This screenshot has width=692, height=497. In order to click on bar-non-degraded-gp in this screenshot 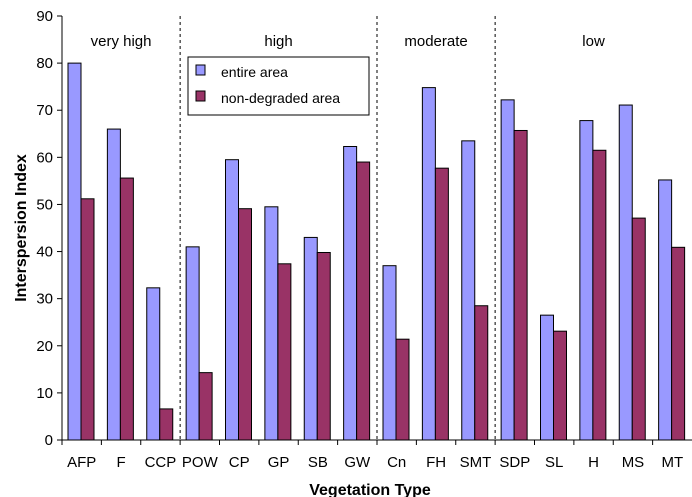, I will do `click(284, 352)`.